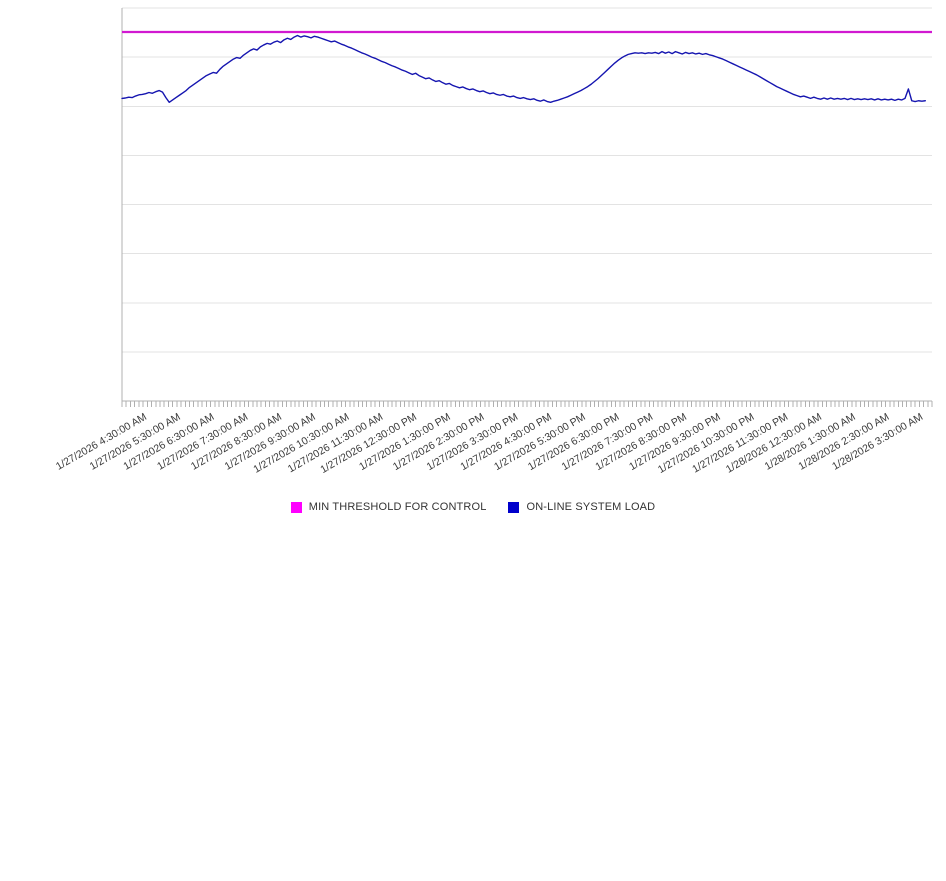  Describe the element at coordinates (514, 507) in the screenshot. I see `legend-swatch-online-system-load` at that location.